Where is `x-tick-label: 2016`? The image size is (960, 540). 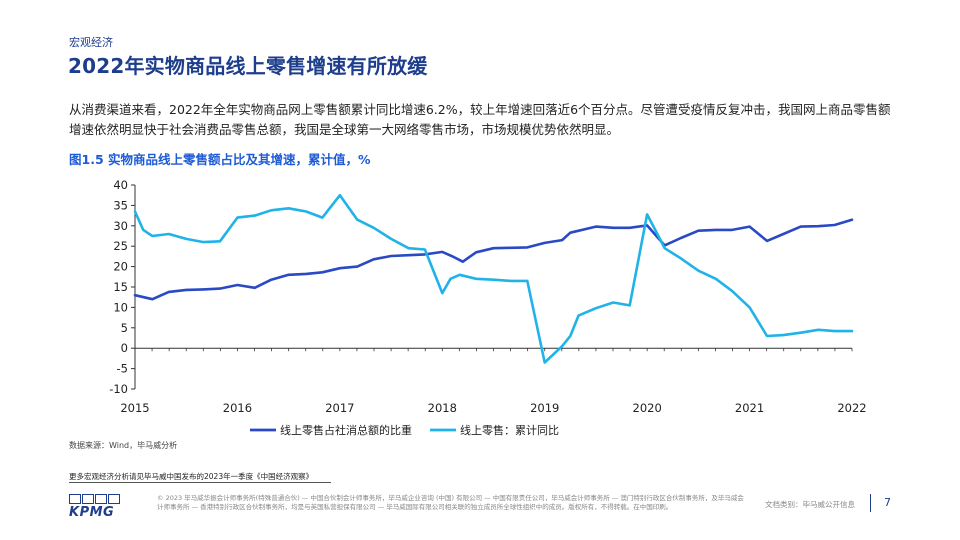 x-tick-label: 2016 is located at coordinates (237, 408).